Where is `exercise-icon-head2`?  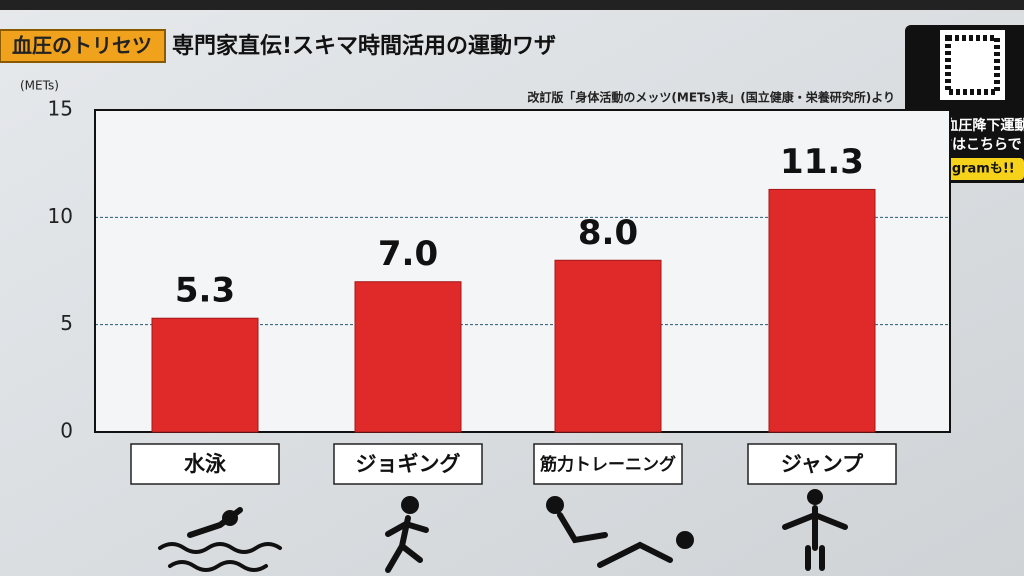 exercise-icon-head2 is located at coordinates (685, 540).